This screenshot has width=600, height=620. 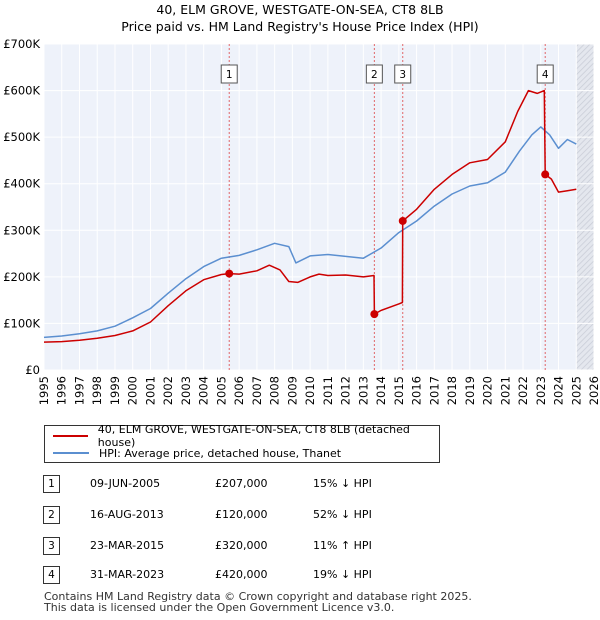 What do you see at coordinates (221, 390) in the screenshot?
I see `x-tick-label: 2005` at bounding box center [221, 390].